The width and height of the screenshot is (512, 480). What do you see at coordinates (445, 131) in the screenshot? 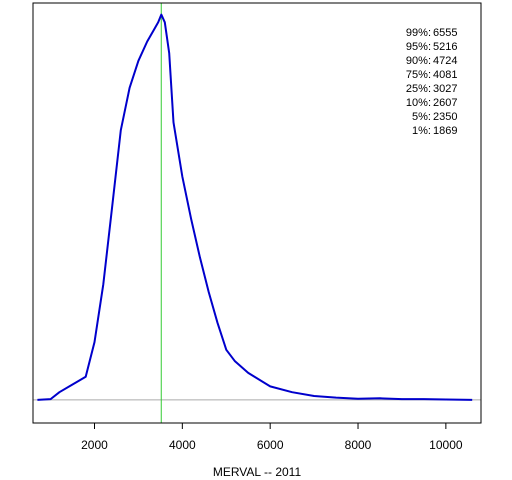
I see `quantile-value: 1869` at bounding box center [445, 131].